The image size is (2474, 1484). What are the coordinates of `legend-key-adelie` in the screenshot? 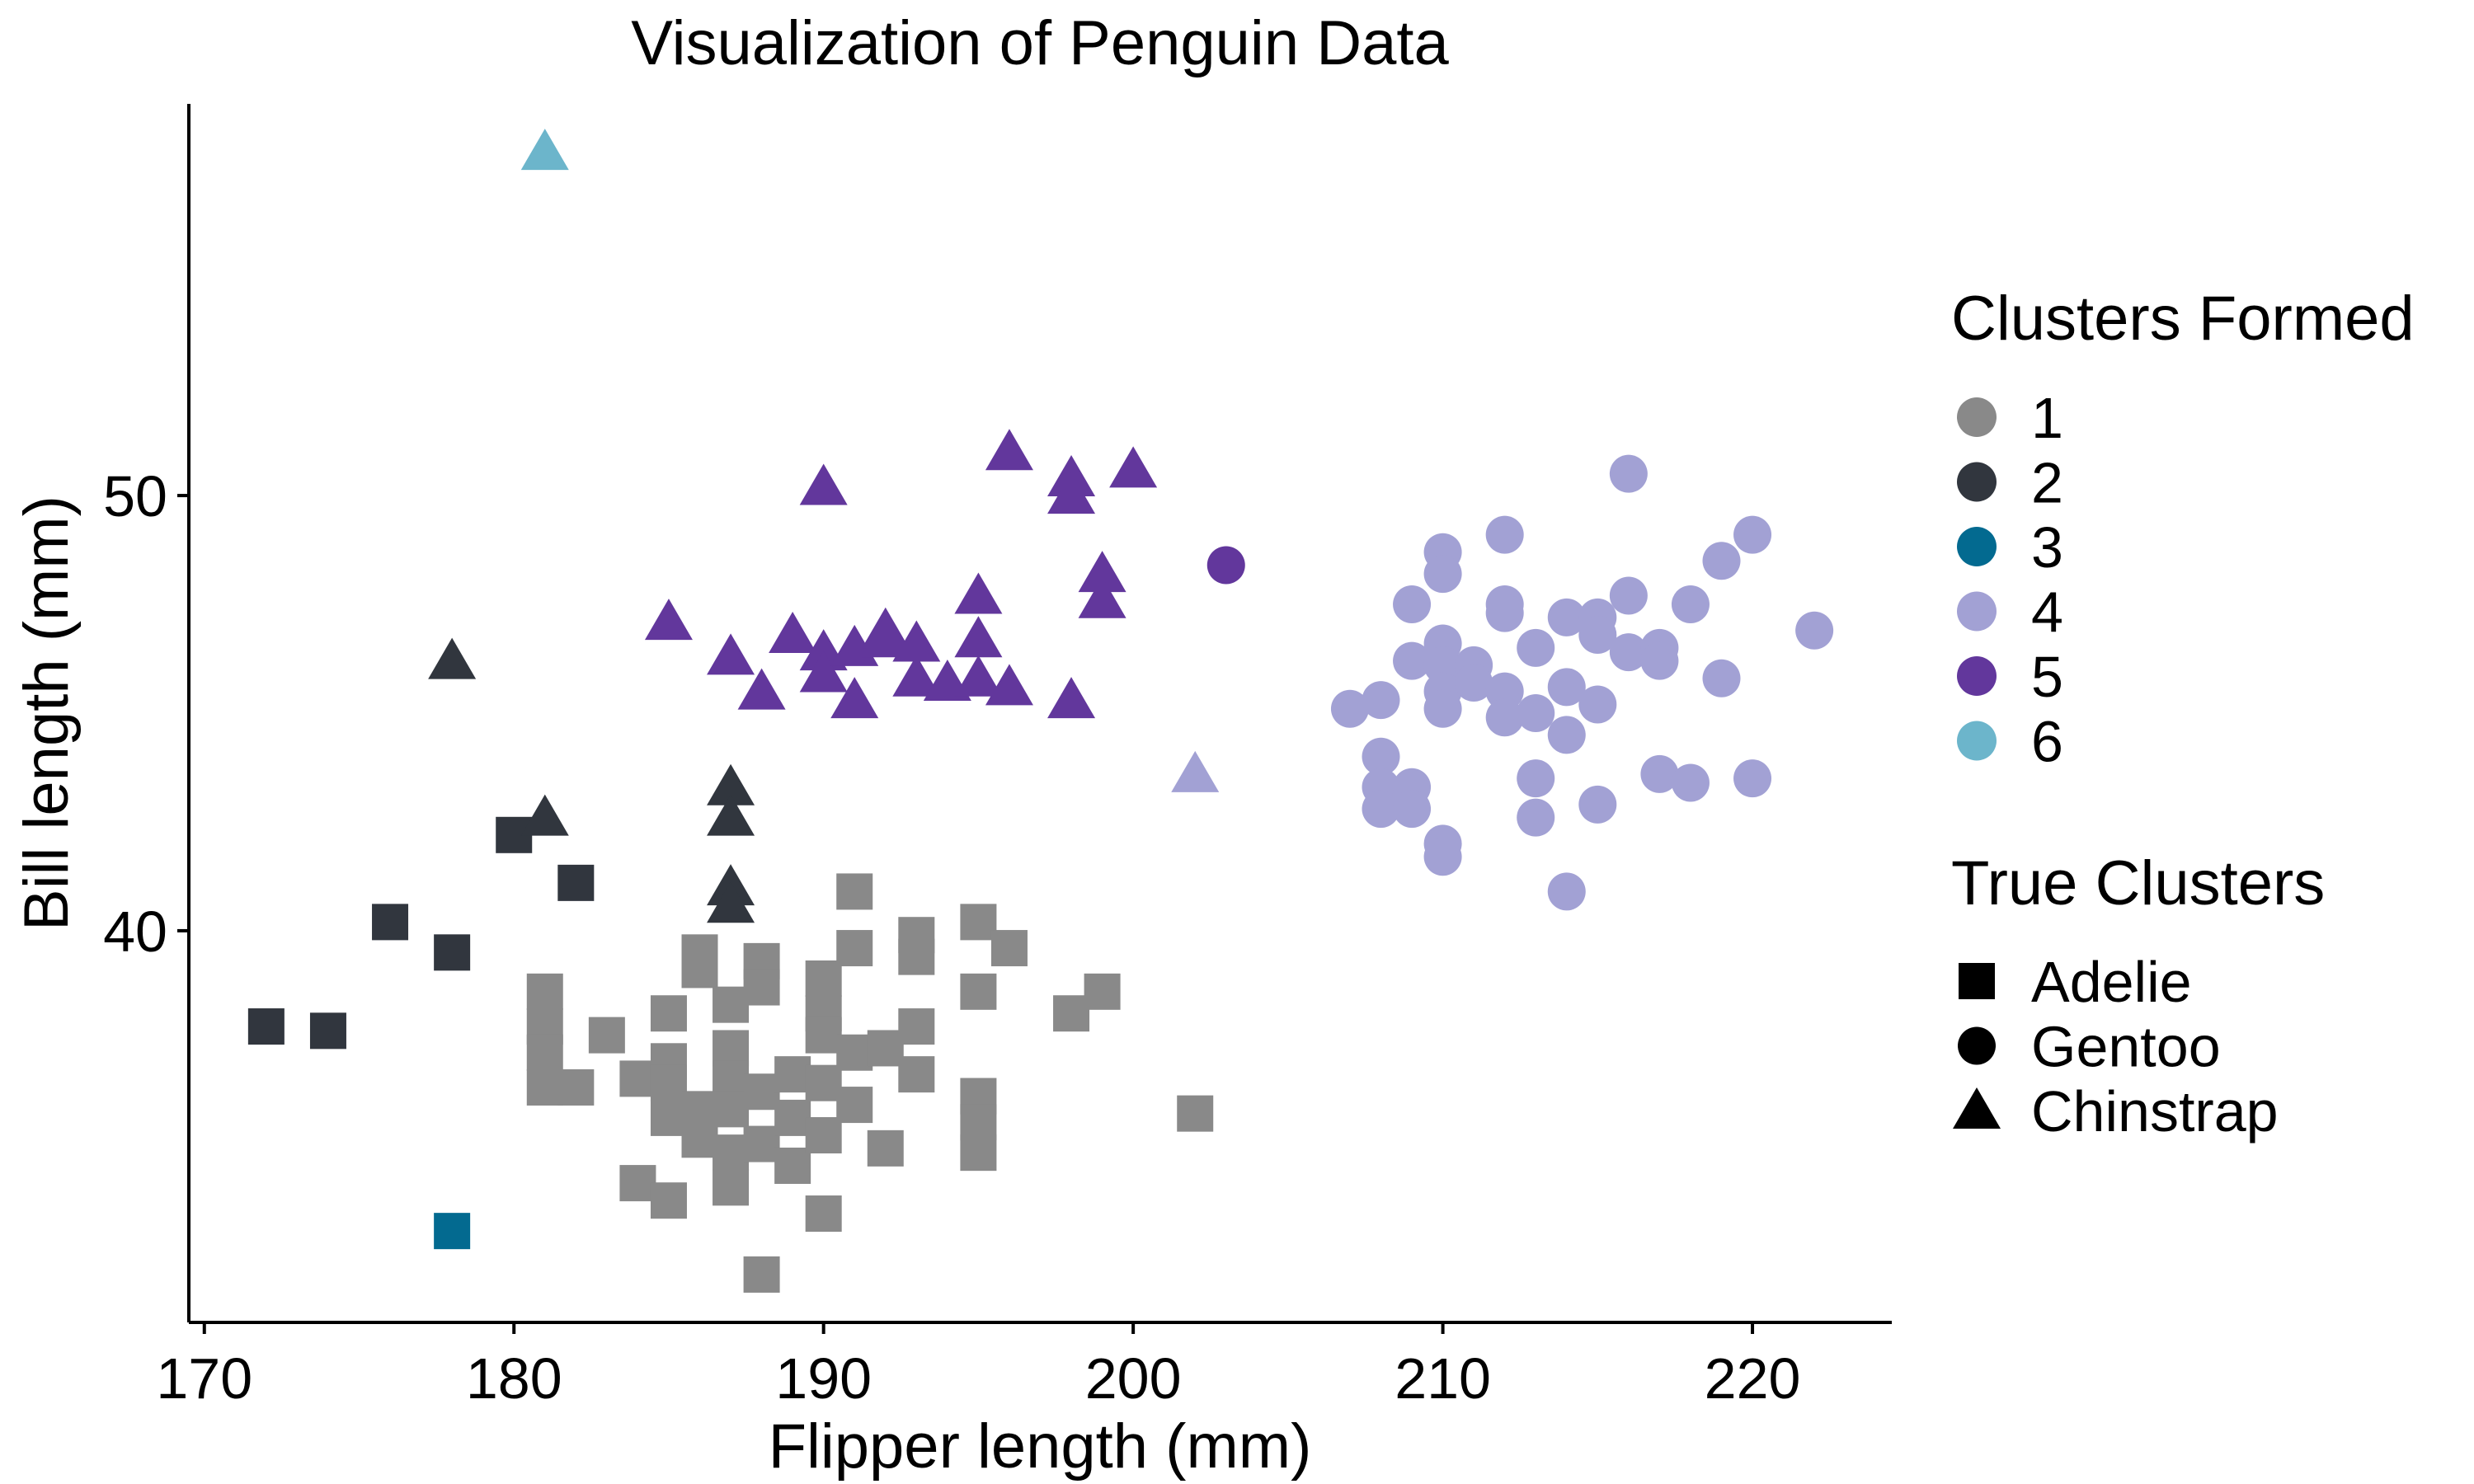 It's located at (1977, 981).